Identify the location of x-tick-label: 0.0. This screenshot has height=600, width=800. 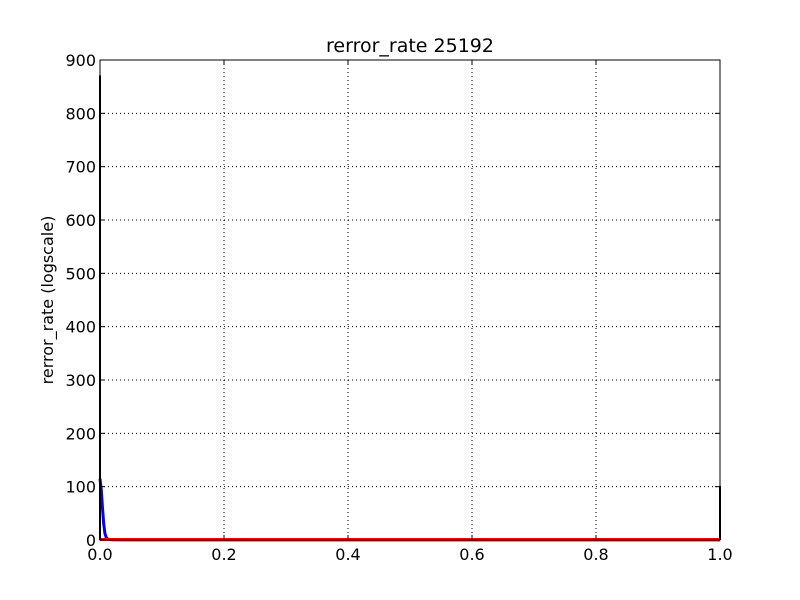
(99, 554).